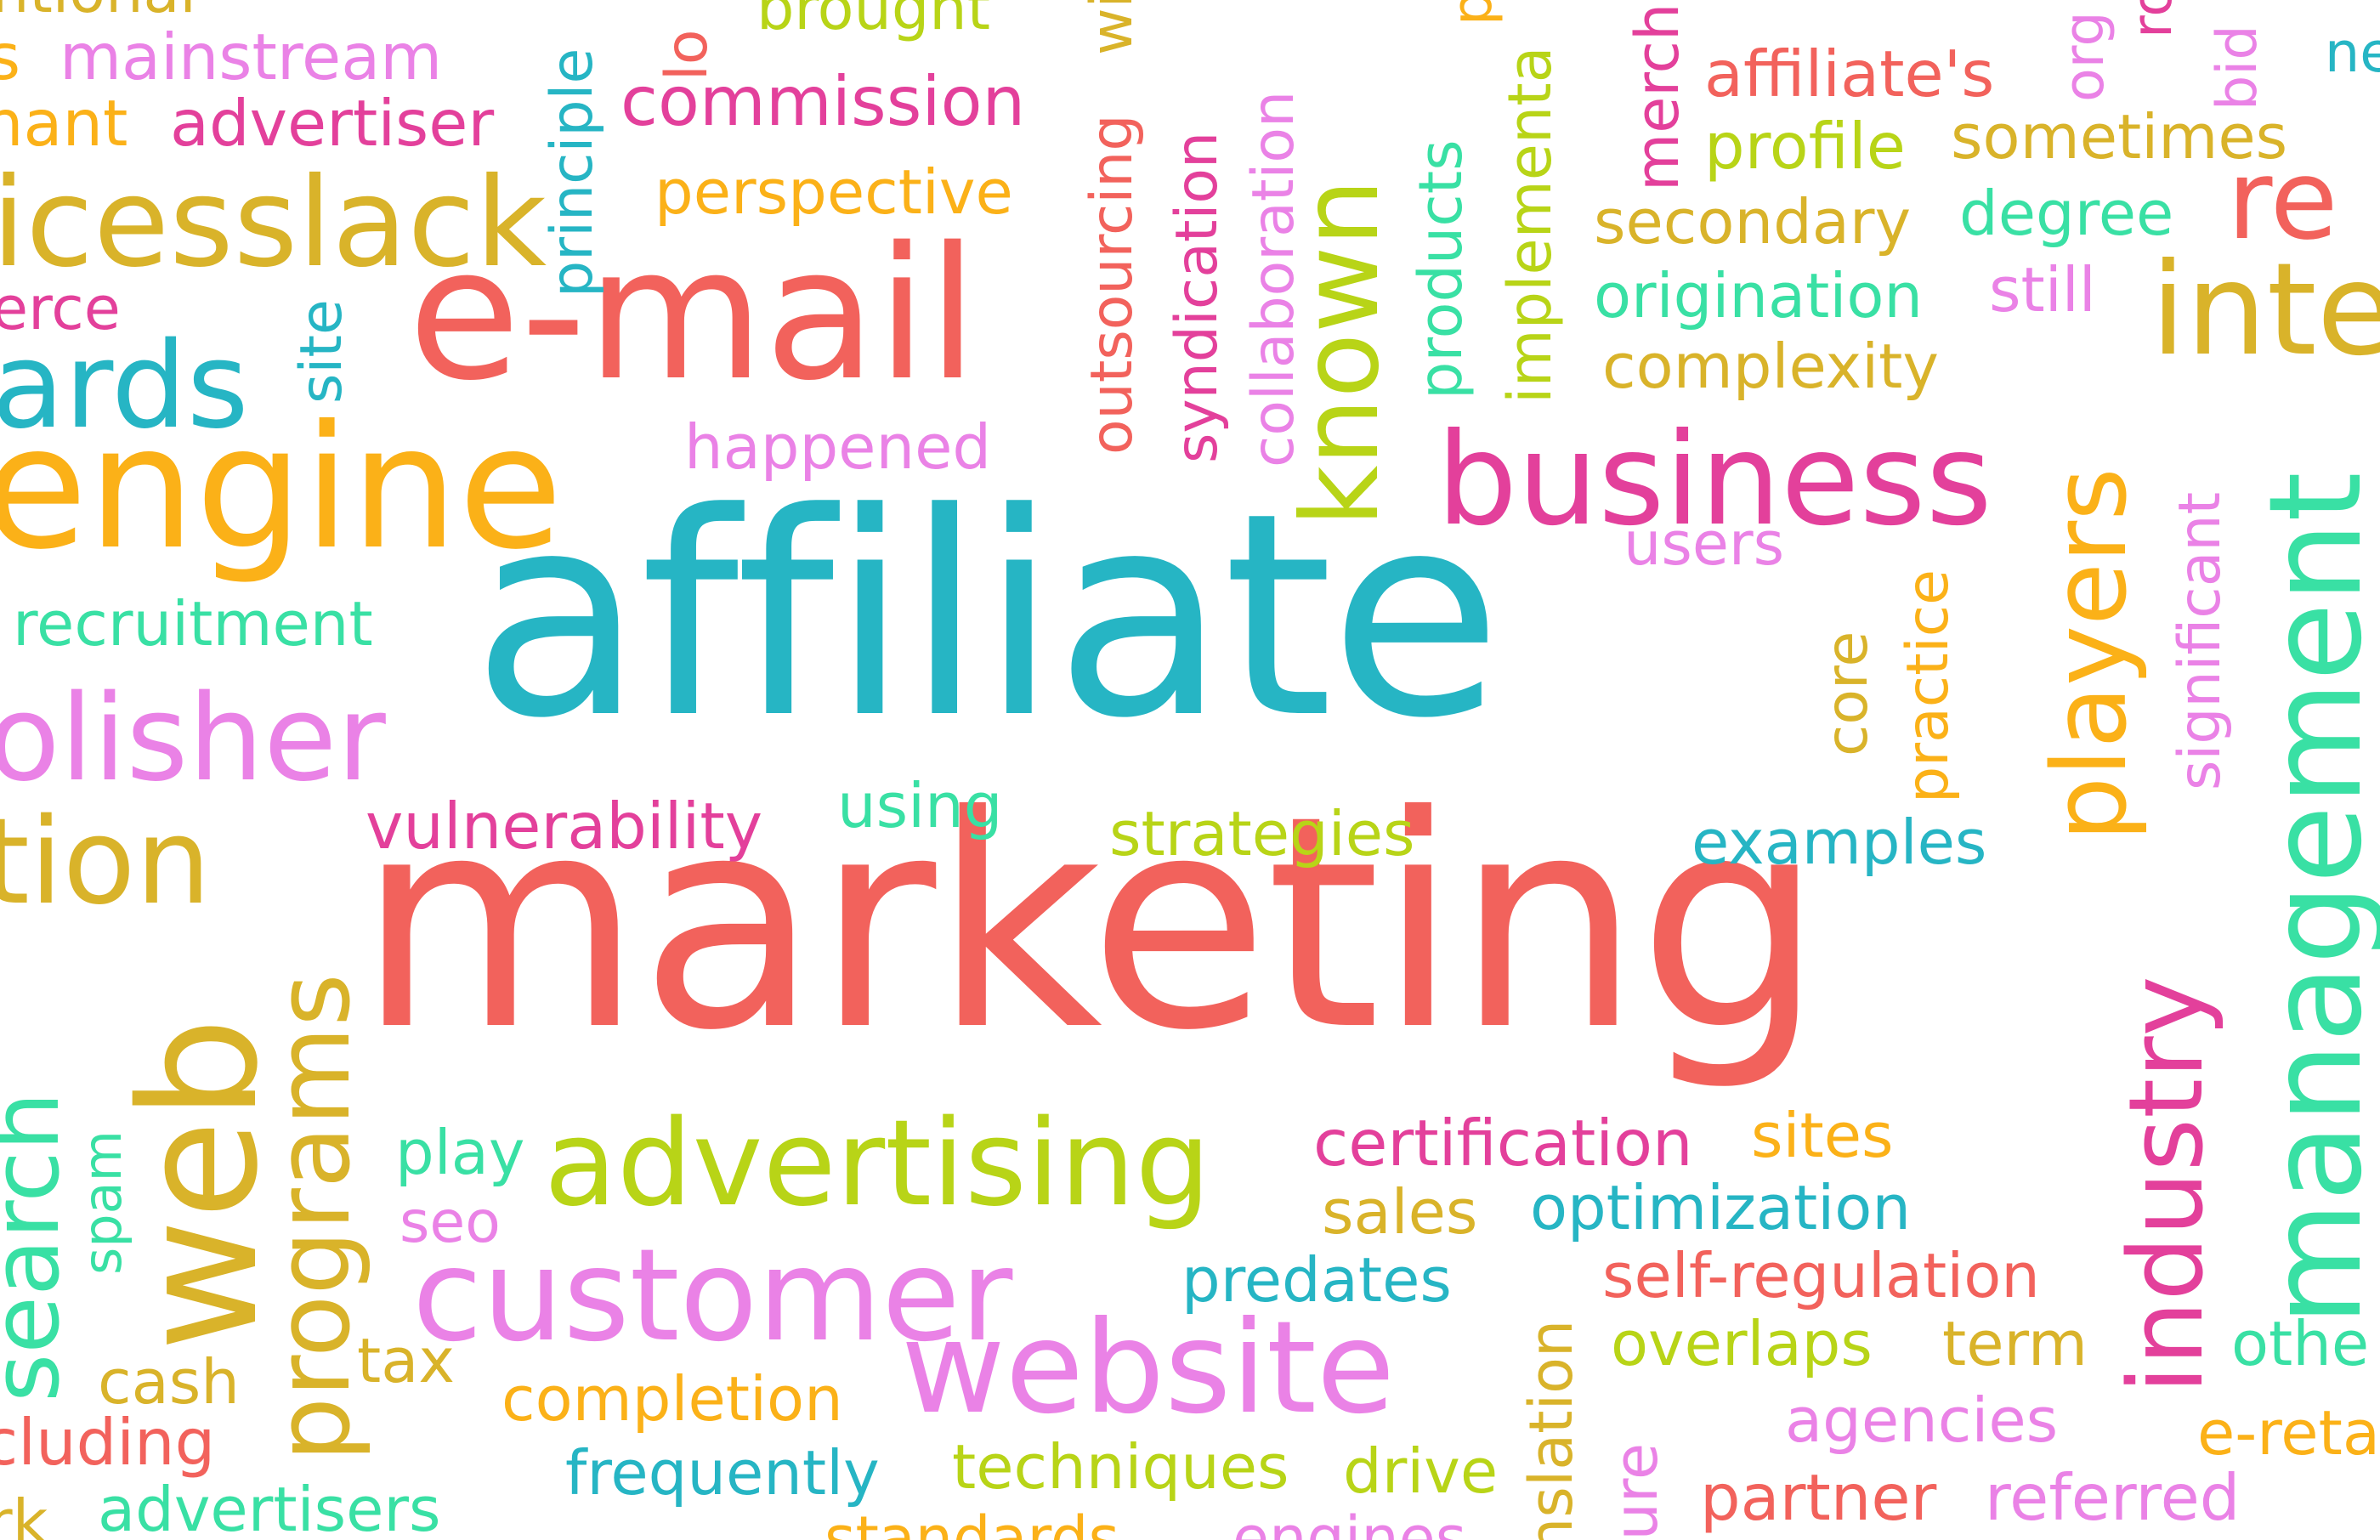  What do you see at coordinates (1714, 480) in the screenshot?
I see `word-business: business` at bounding box center [1714, 480].